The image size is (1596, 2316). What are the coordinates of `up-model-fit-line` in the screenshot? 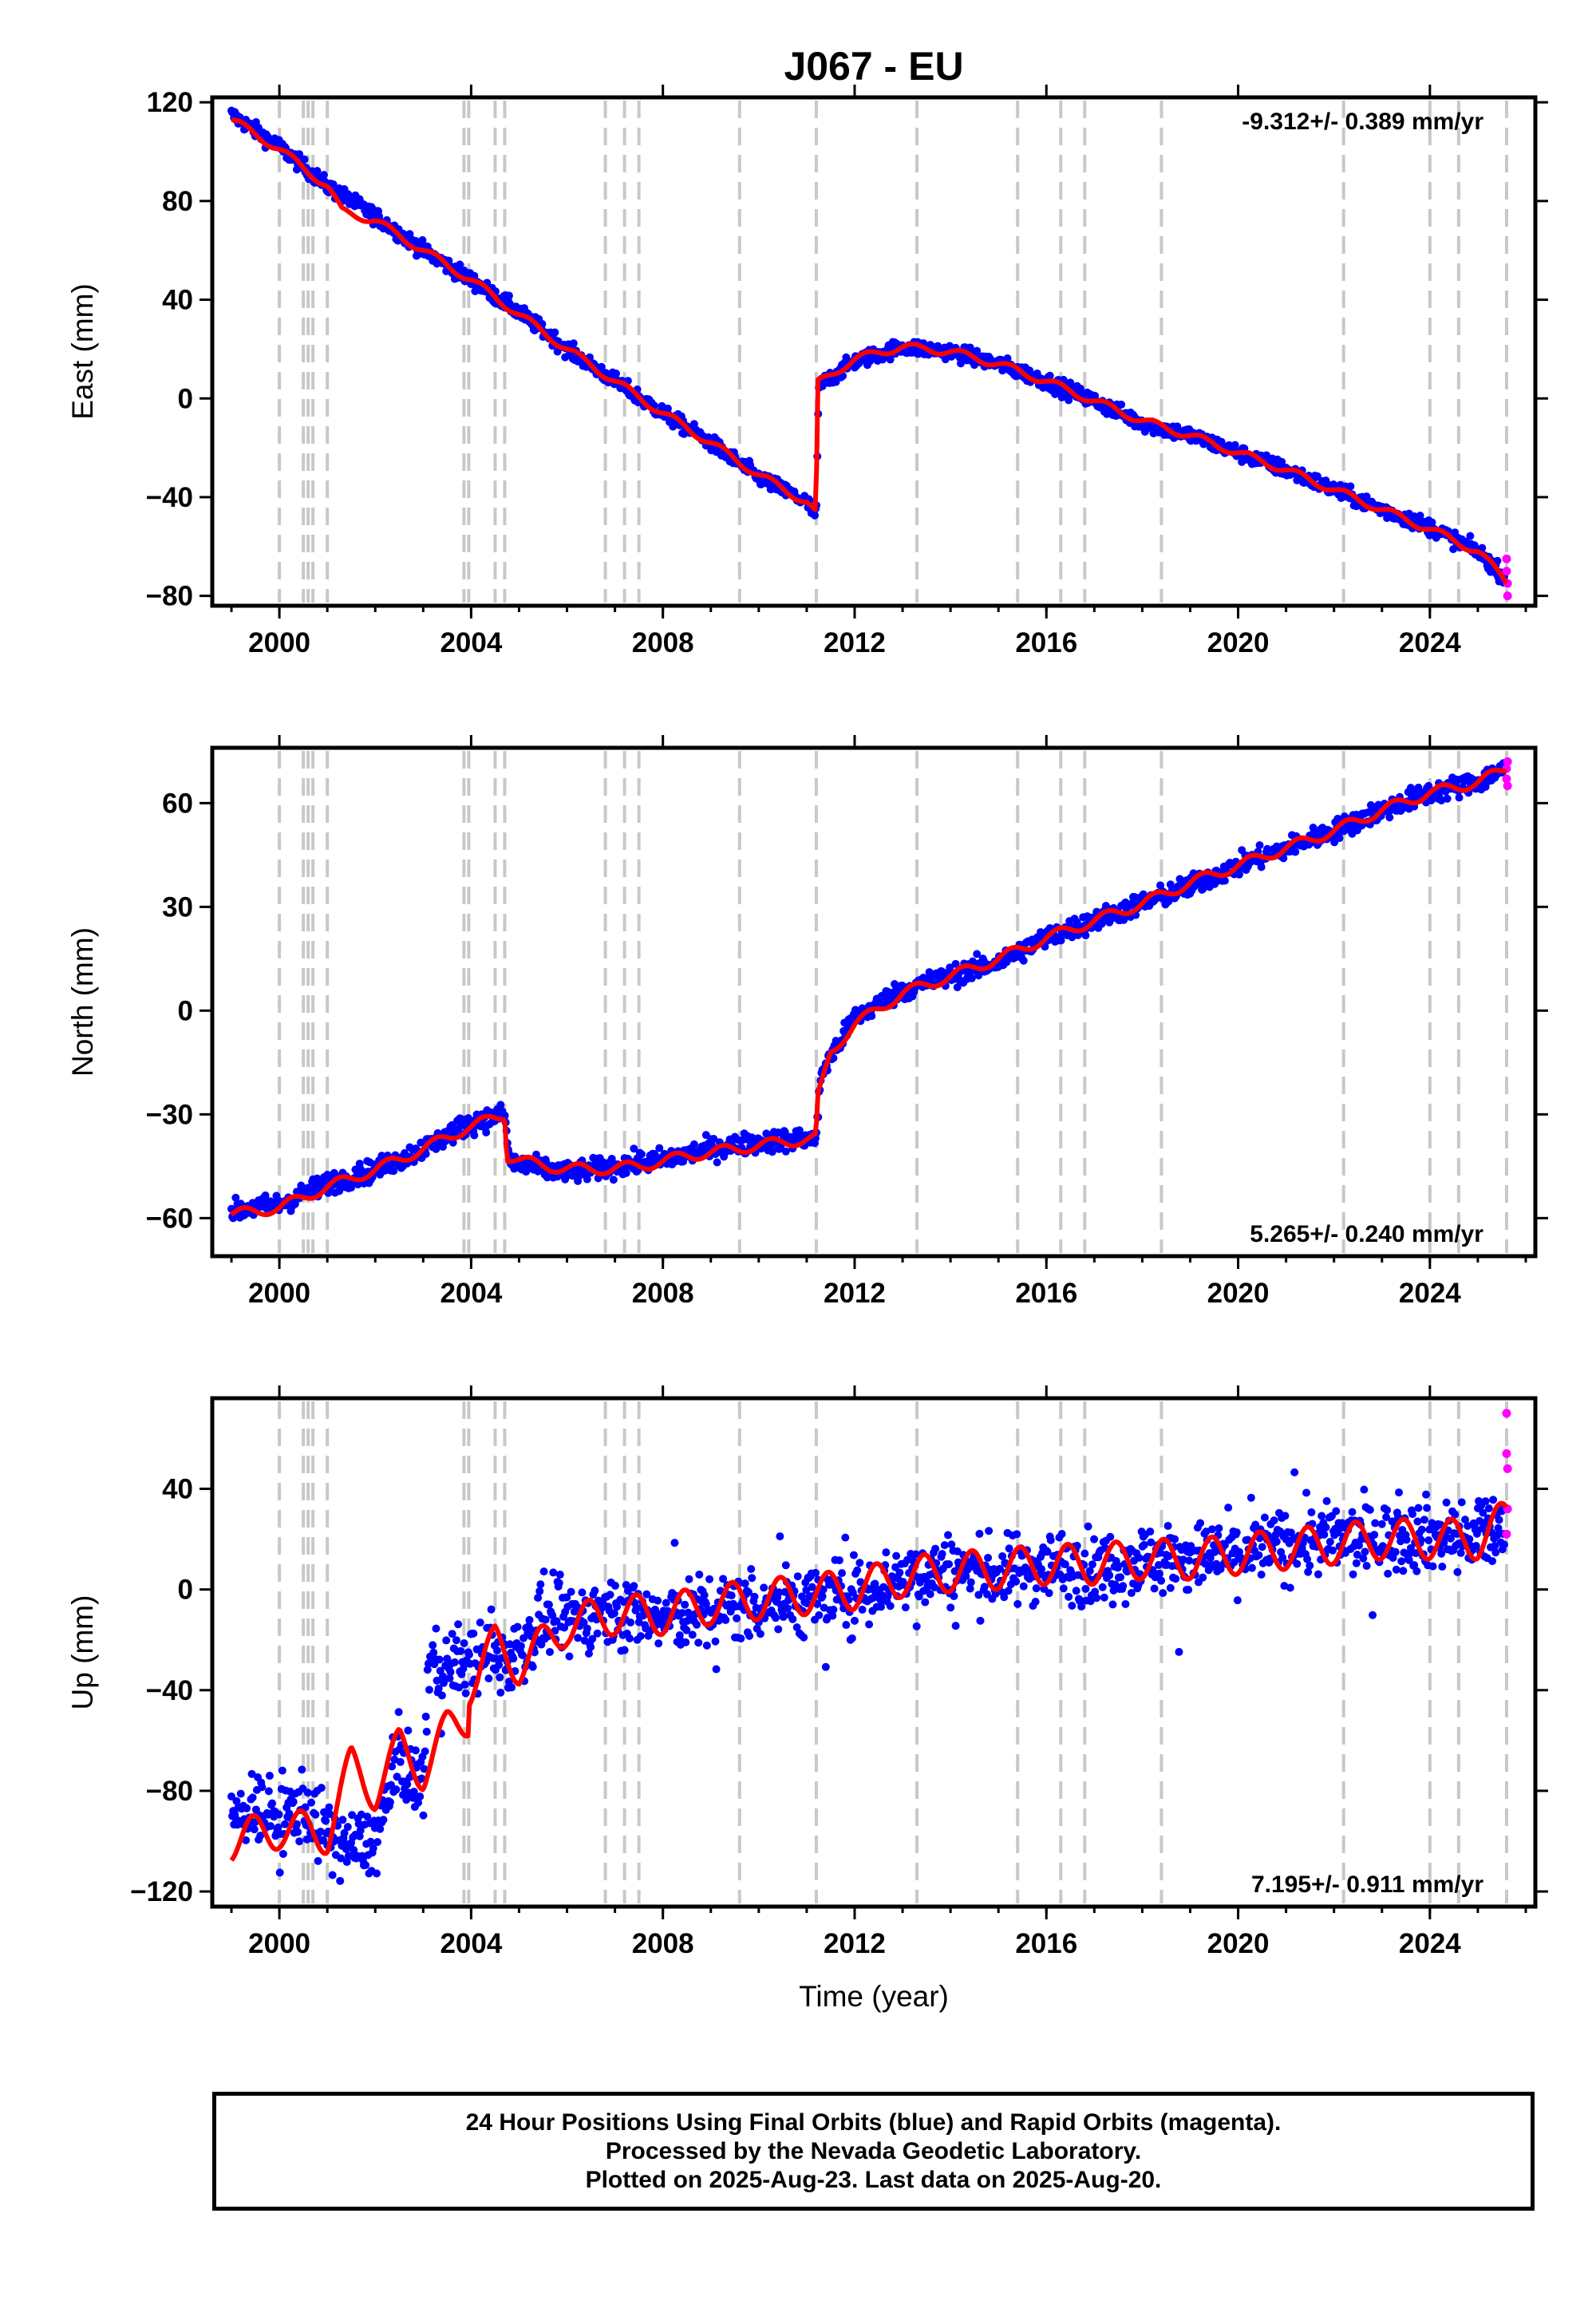 It's located at (869, 1681).